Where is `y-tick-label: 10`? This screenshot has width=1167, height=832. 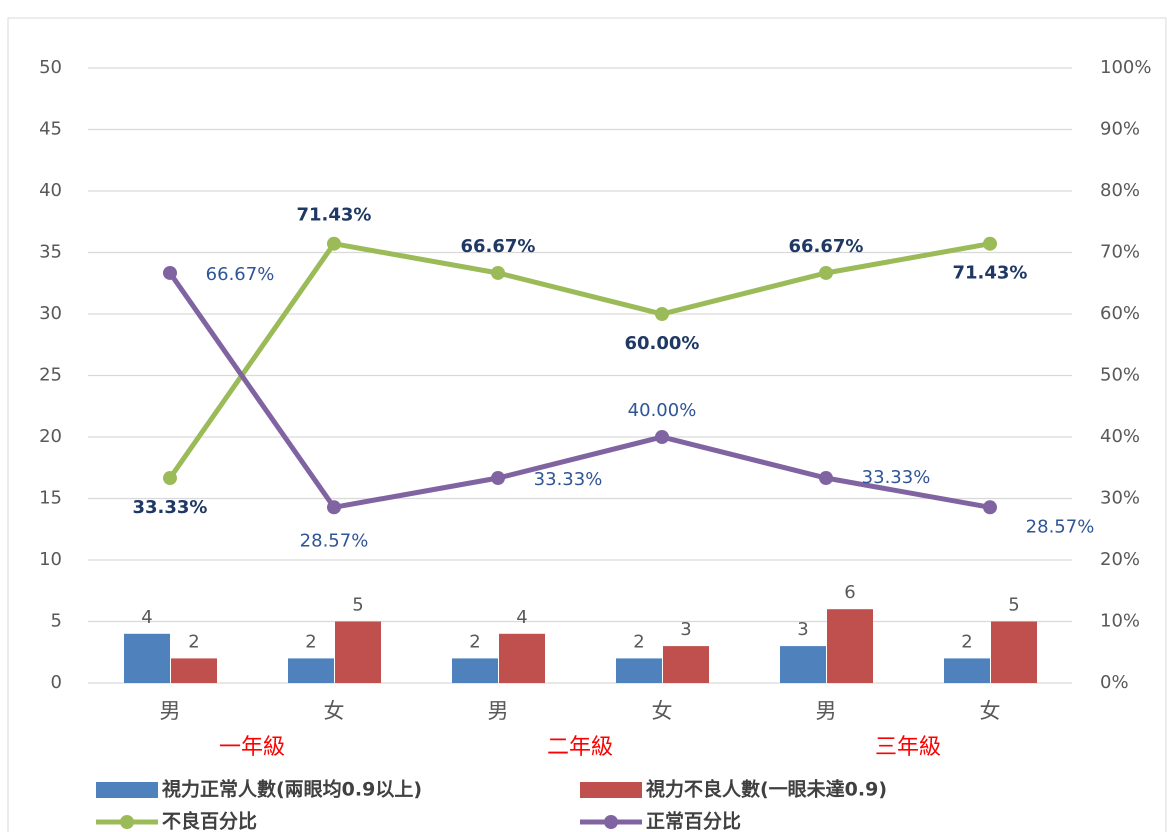 y-tick-label: 10 is located at coordinates (50, 559).